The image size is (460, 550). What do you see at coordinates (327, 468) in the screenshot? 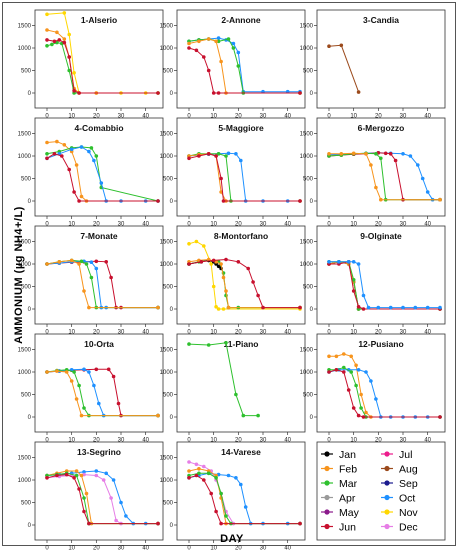
I see `legend-swatch-dot-feb` at bounding box center [327, 468].